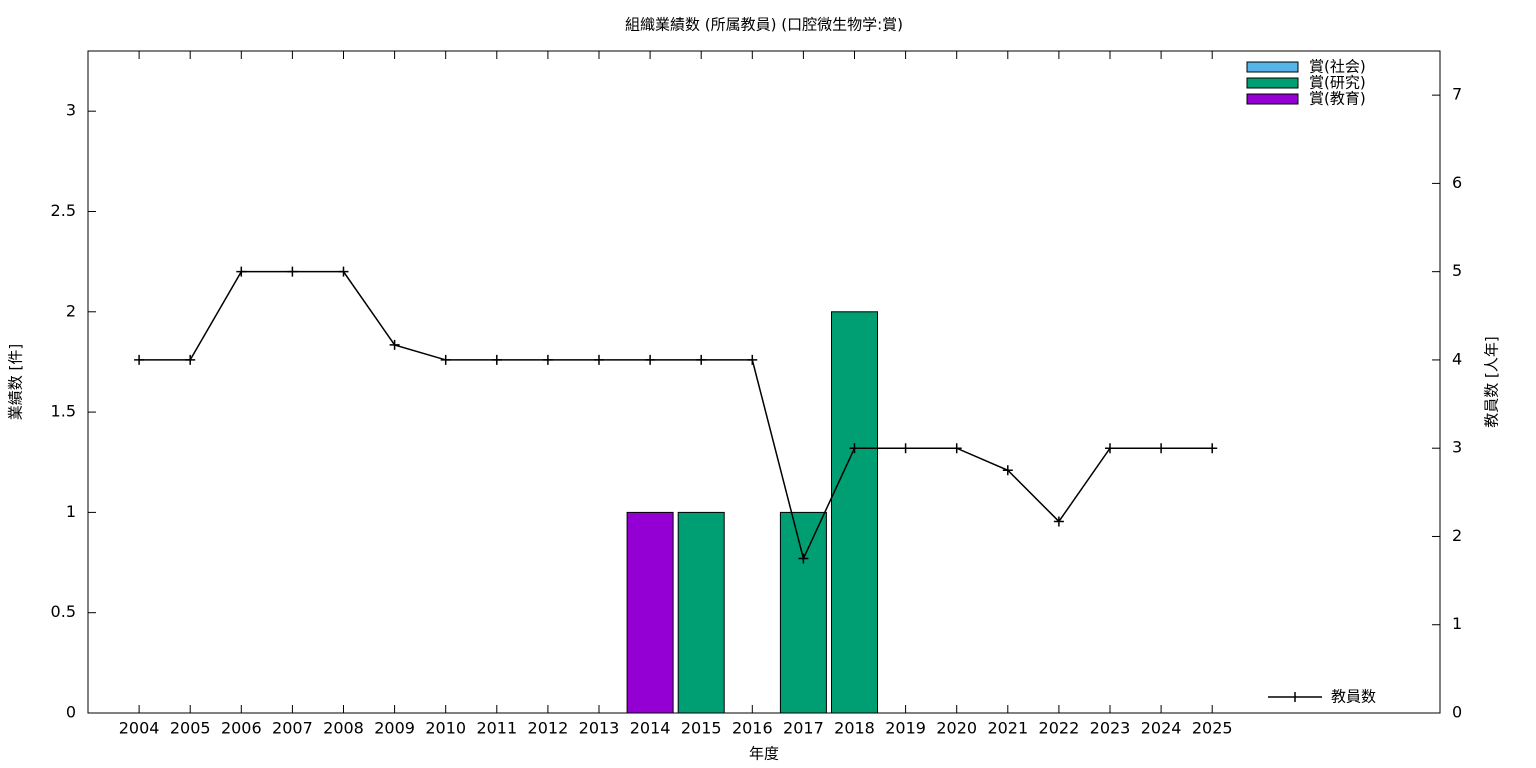  What do you see at coordinates (16, 382) in the screenshot?
I see `y-axis-label: 業績数 [件]` at bounding box center [16, 382].